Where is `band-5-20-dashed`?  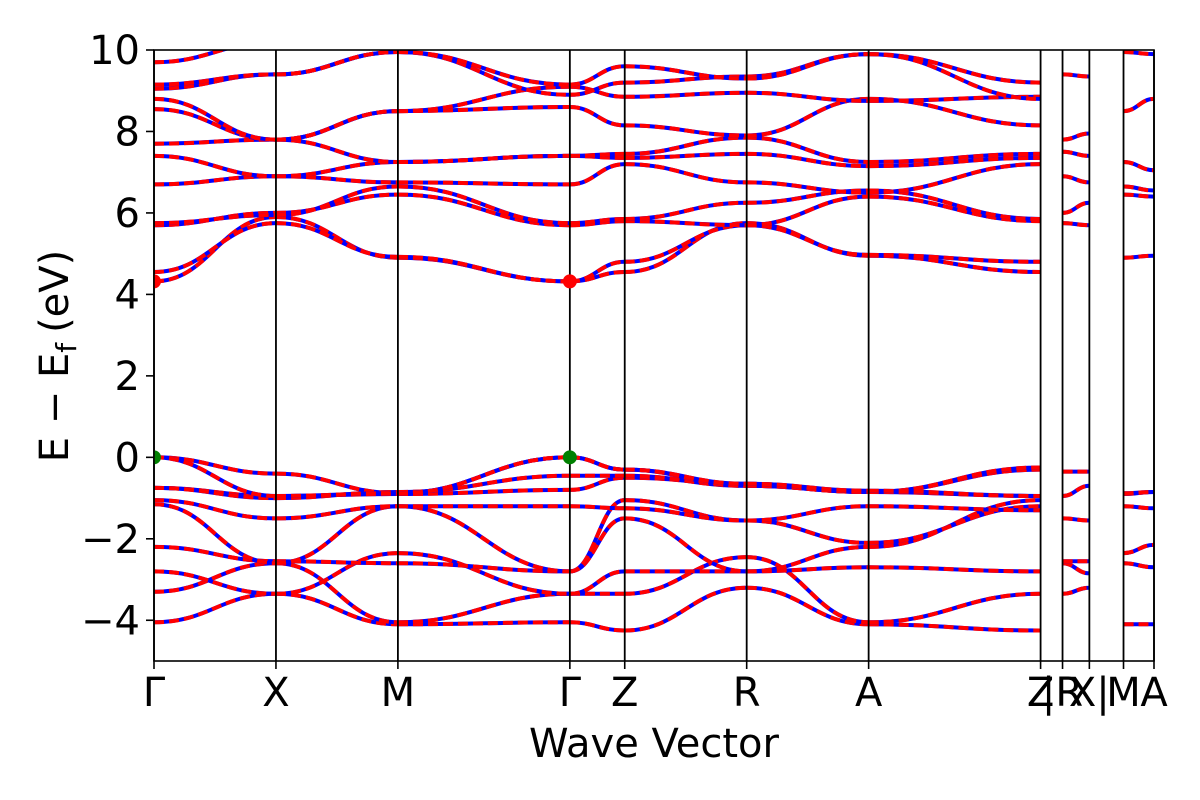 band-5-20-dashed is located at coordinates (807, 66).